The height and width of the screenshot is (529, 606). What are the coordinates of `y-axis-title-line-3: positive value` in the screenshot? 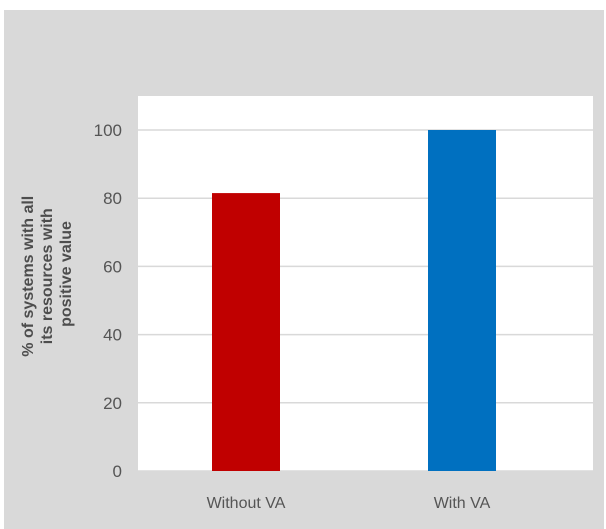 It's located at (66, 274).